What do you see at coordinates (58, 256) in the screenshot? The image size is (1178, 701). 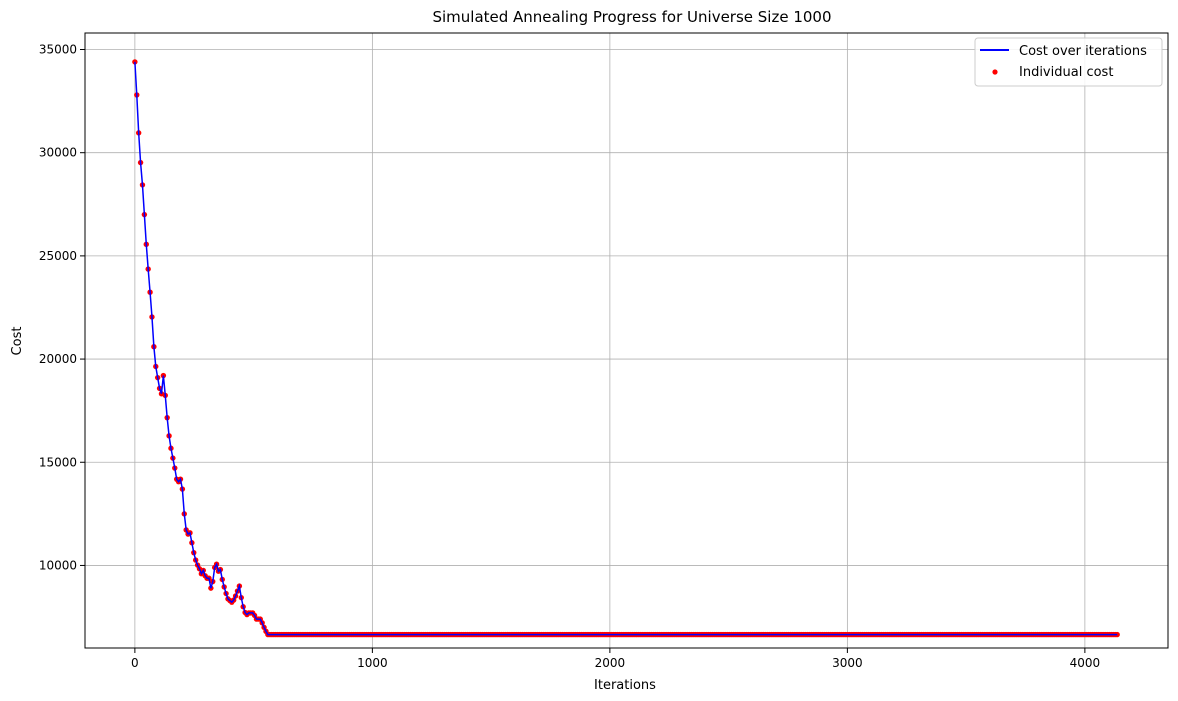 I see `y-tick-label: 25000` at bounding box center [58, 256].